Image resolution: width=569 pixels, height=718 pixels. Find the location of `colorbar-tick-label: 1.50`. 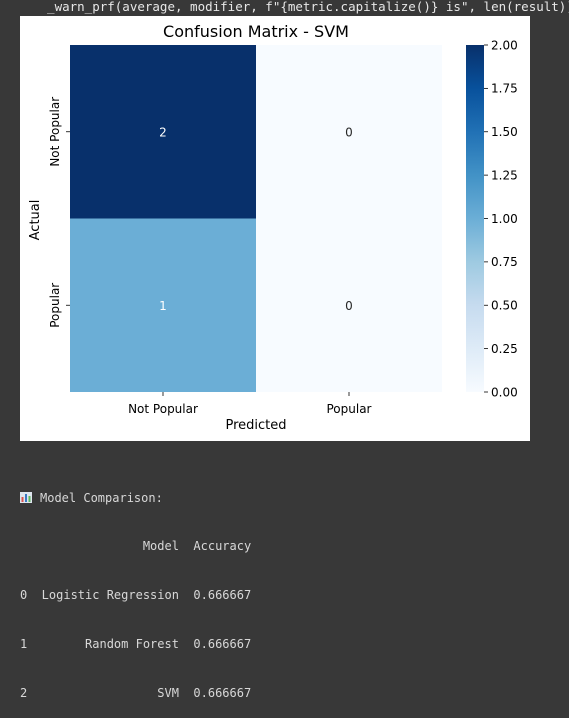

colorbar-tick-label: 1.50 is located at coordinates (504, 132).